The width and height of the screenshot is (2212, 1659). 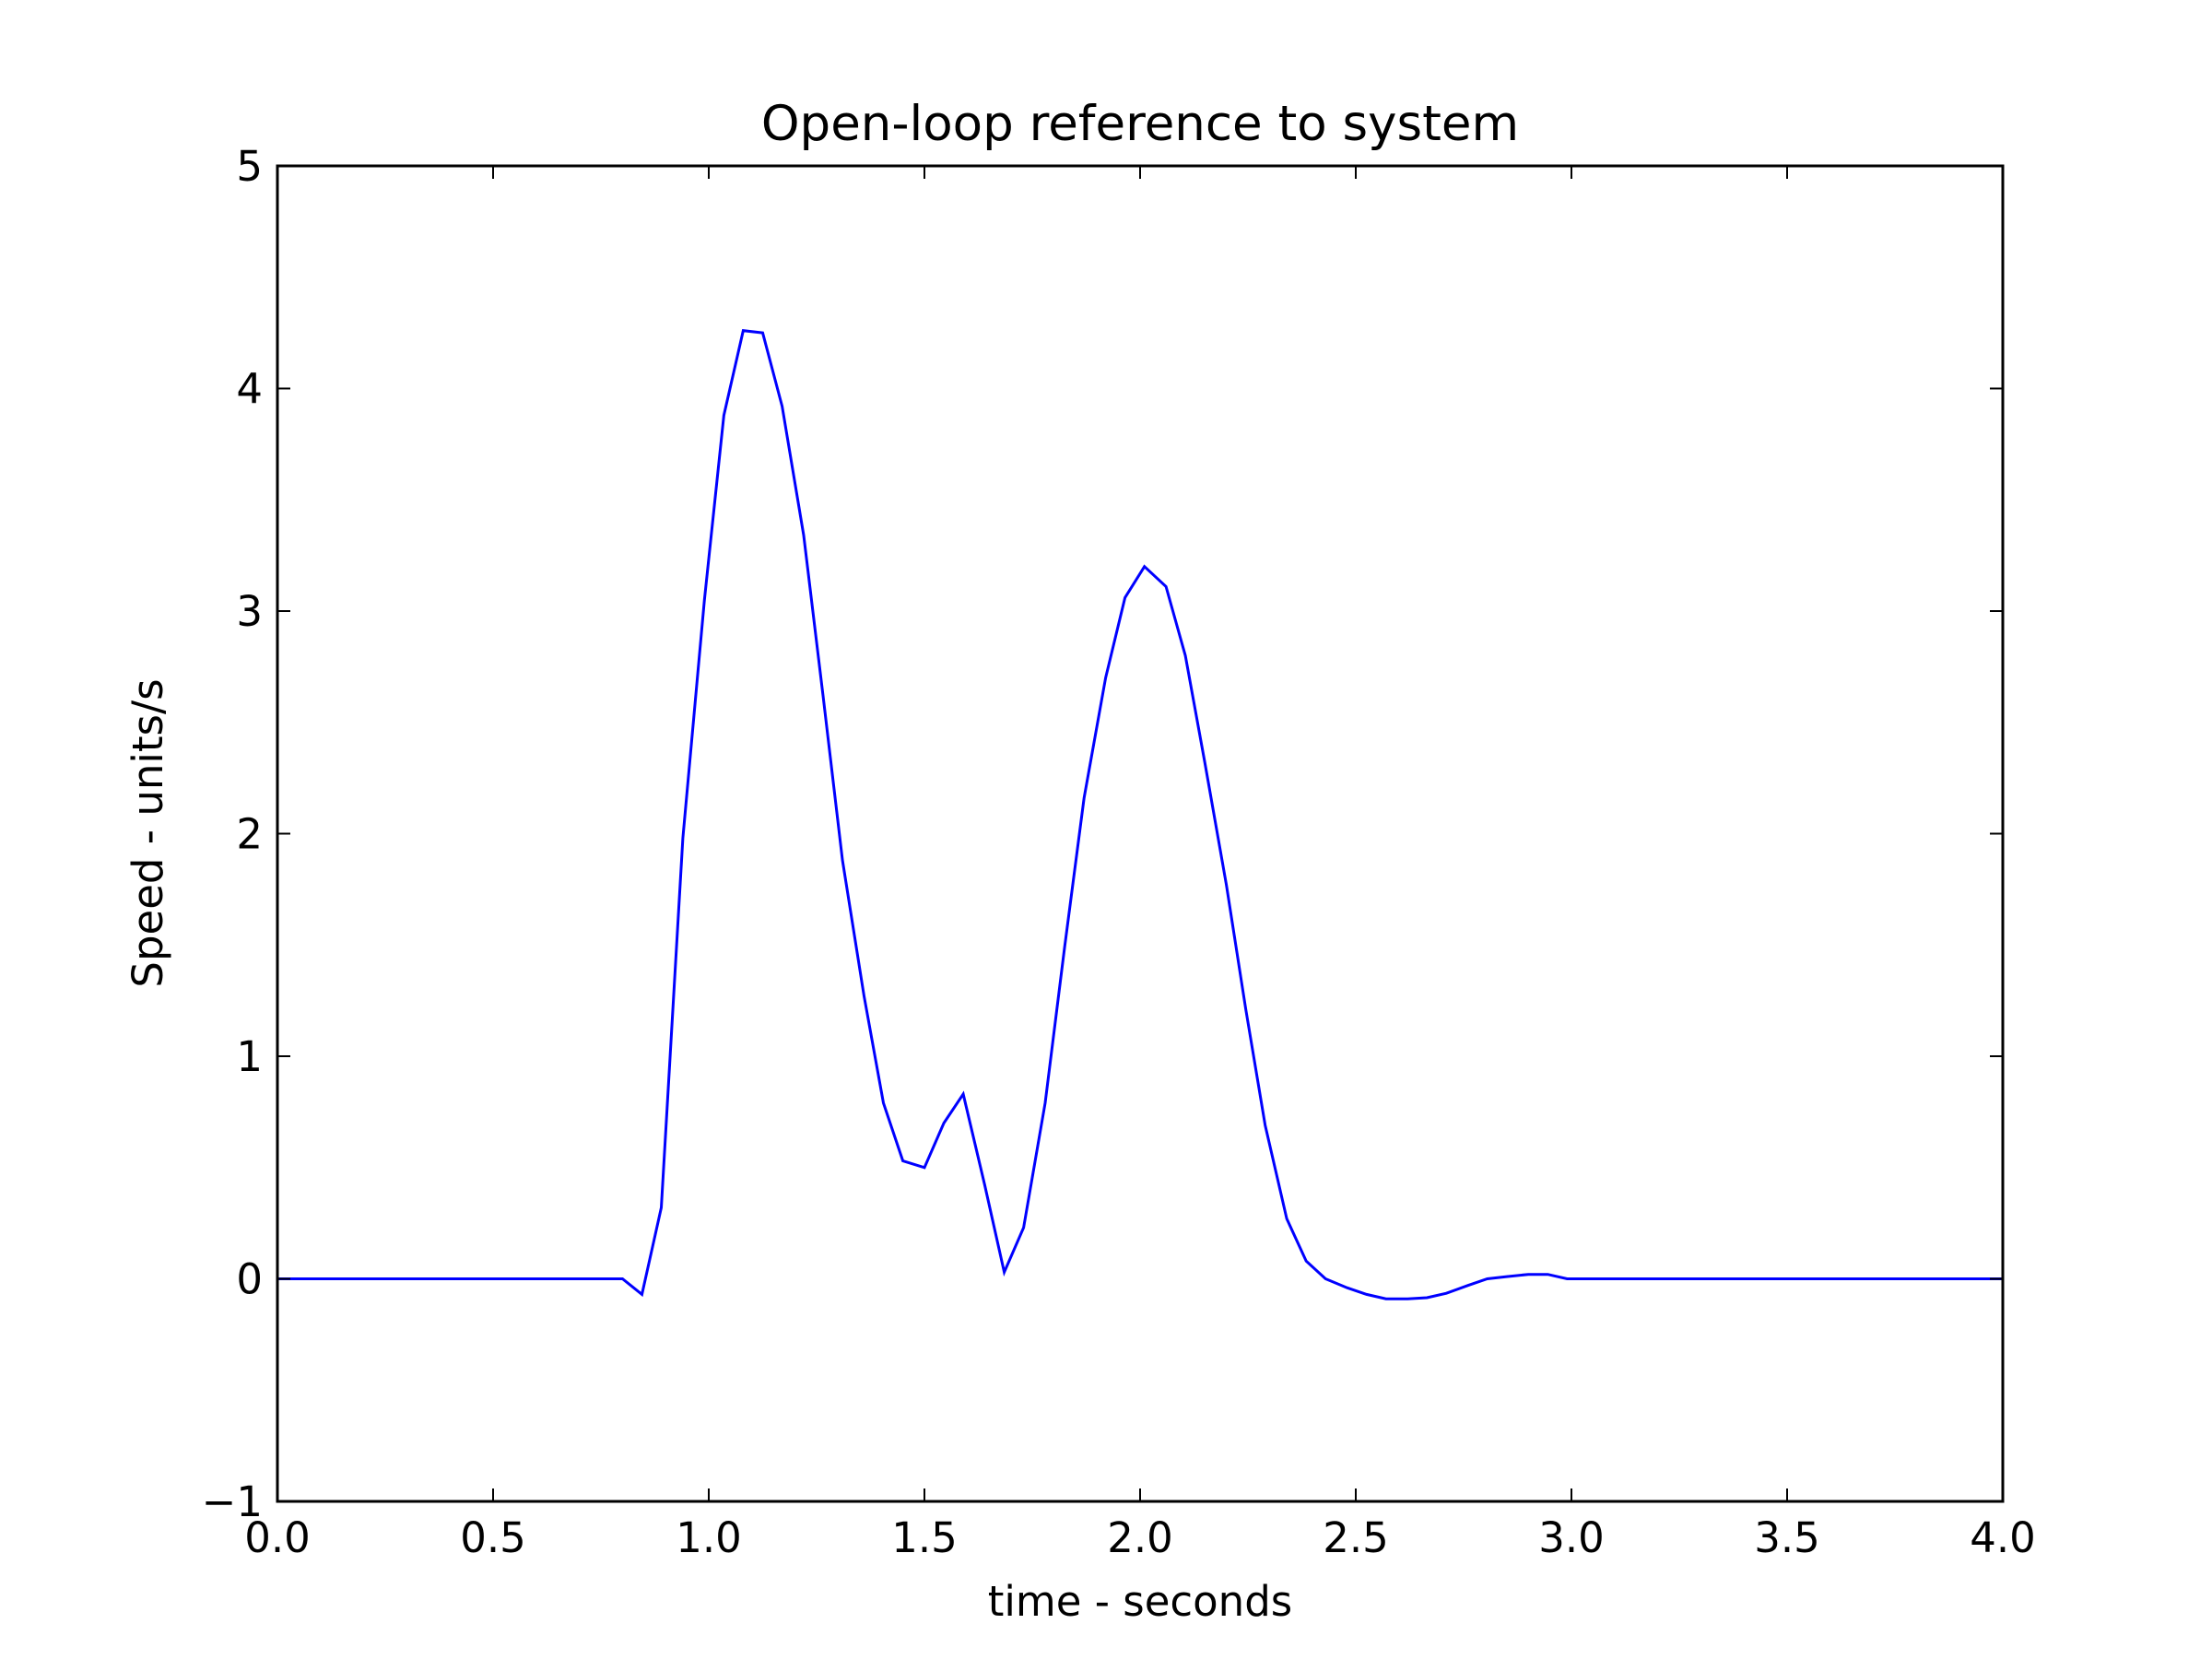 What do you see at coordinates (249, 389) in the screenshot?
I see `y-tick-label: 4` at bounding box center [249, 389].